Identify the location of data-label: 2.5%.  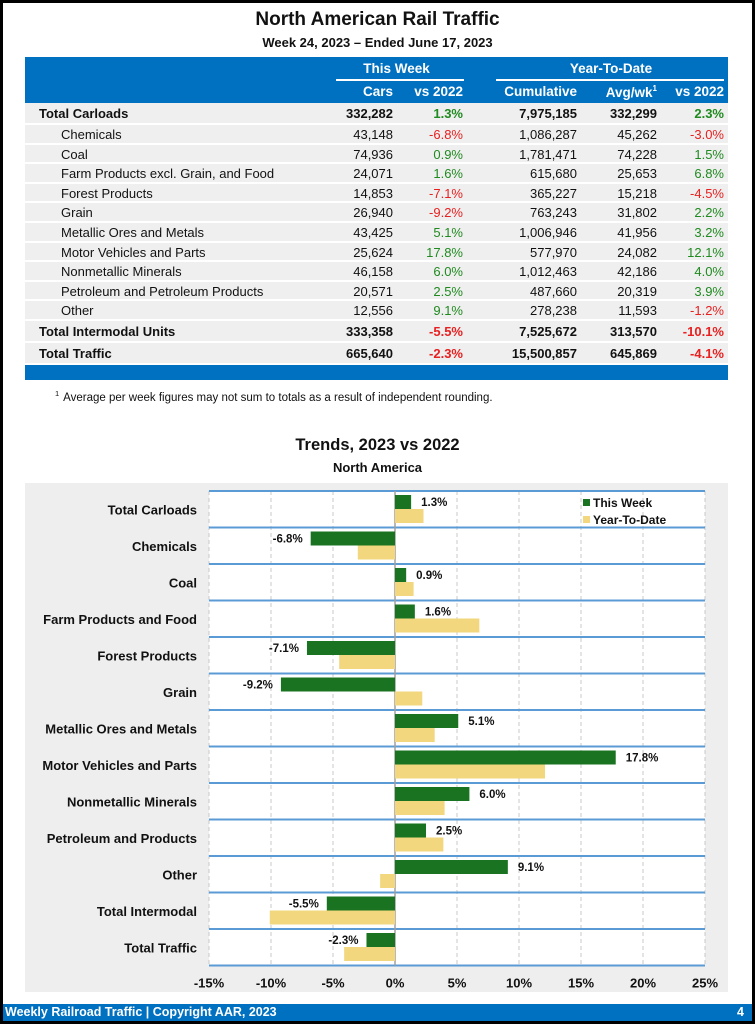
(449, 832).